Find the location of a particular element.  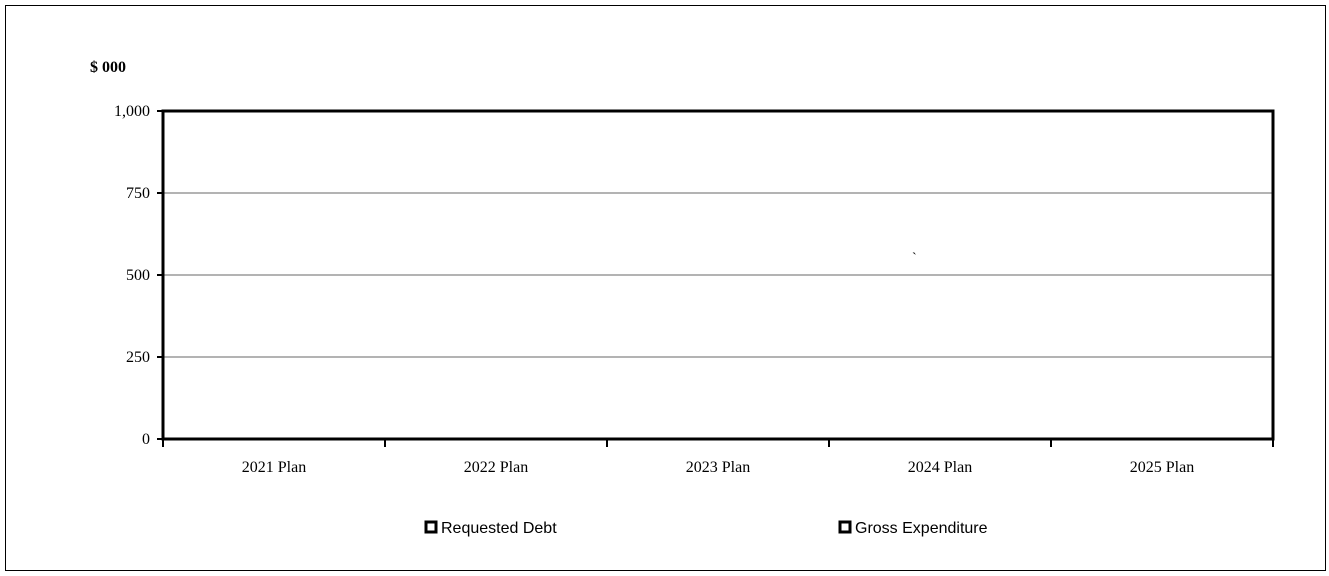

y-tick-label: 1,000 is located at coordinates (132, 111).